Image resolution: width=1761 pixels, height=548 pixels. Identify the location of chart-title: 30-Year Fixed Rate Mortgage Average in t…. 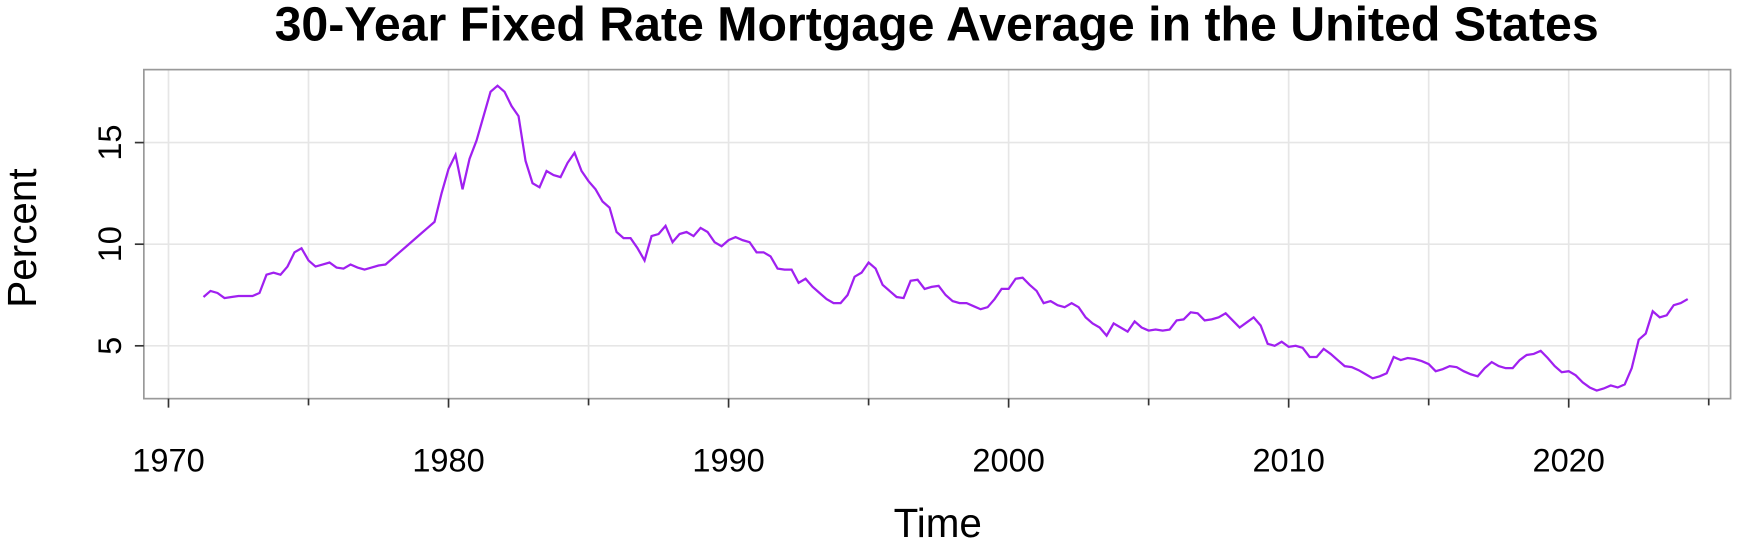
(937, 25).